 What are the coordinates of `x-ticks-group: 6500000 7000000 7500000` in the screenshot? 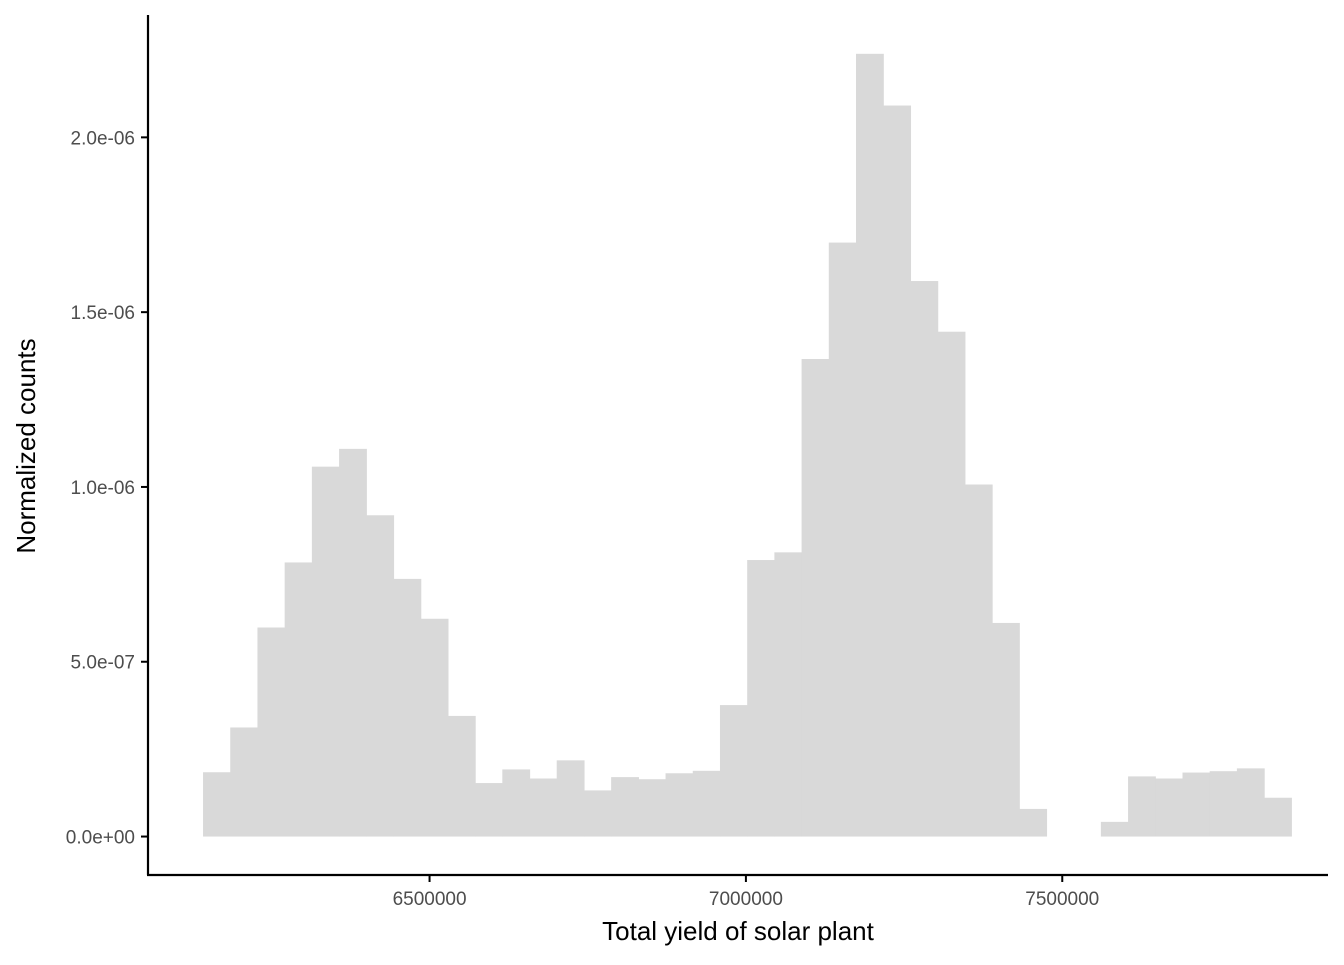 It's located at (746, 892).